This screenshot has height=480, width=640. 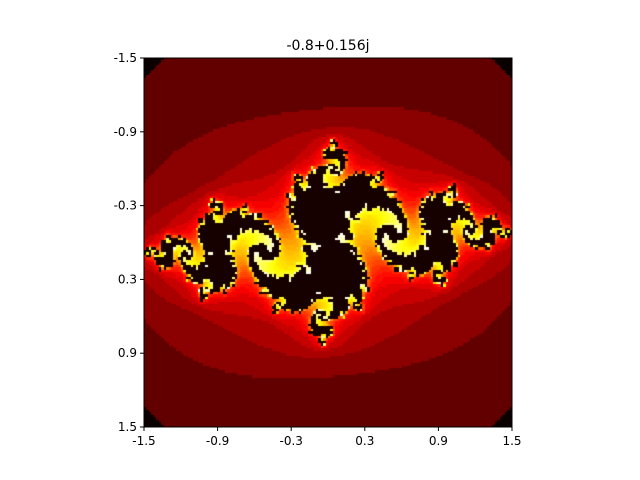 What do you see at coordinates (127, 353) in the screenshot?
I see `y-tick-label: 0.9` at bounding box center [127, 353].